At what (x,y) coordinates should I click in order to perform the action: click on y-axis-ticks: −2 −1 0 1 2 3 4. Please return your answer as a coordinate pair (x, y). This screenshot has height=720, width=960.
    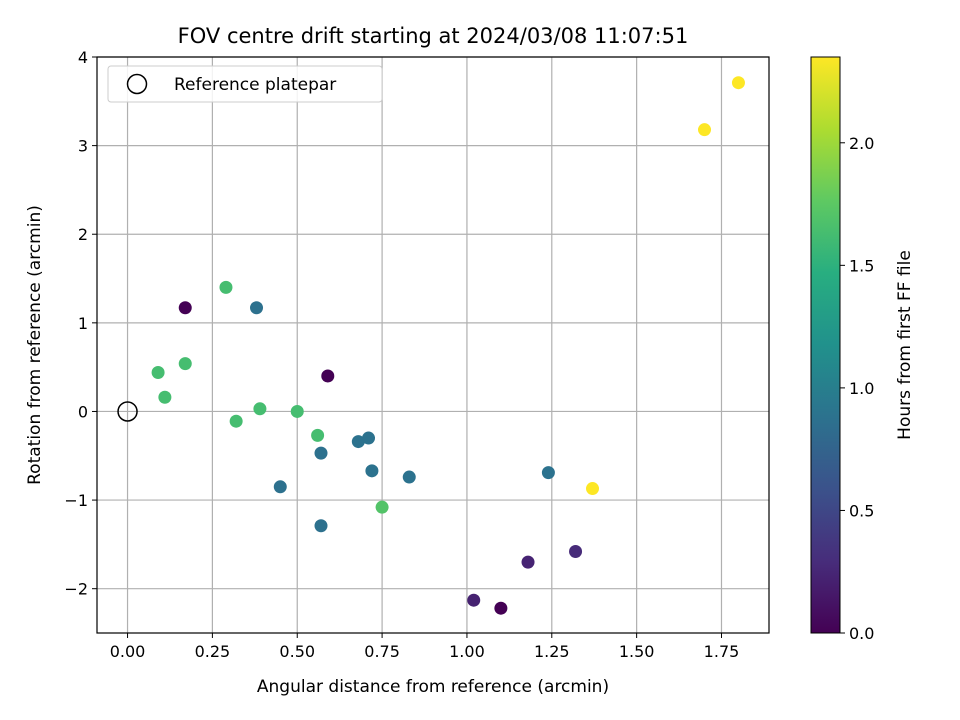
    Looking at the image, I should click on (80, 323).